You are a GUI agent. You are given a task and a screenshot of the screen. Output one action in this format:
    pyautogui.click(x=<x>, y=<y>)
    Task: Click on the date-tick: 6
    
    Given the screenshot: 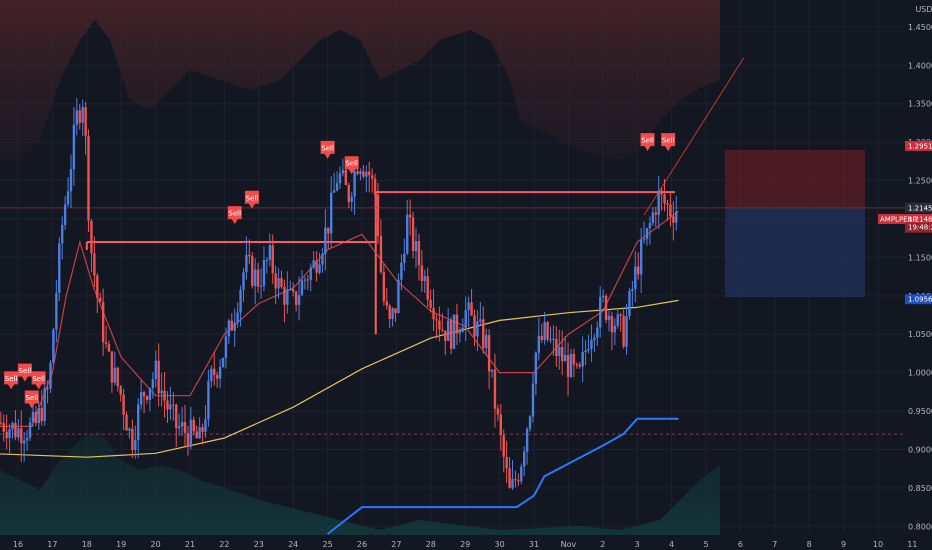 What is the action you would take?
    pyautogui.click(x=740, y=544)
    